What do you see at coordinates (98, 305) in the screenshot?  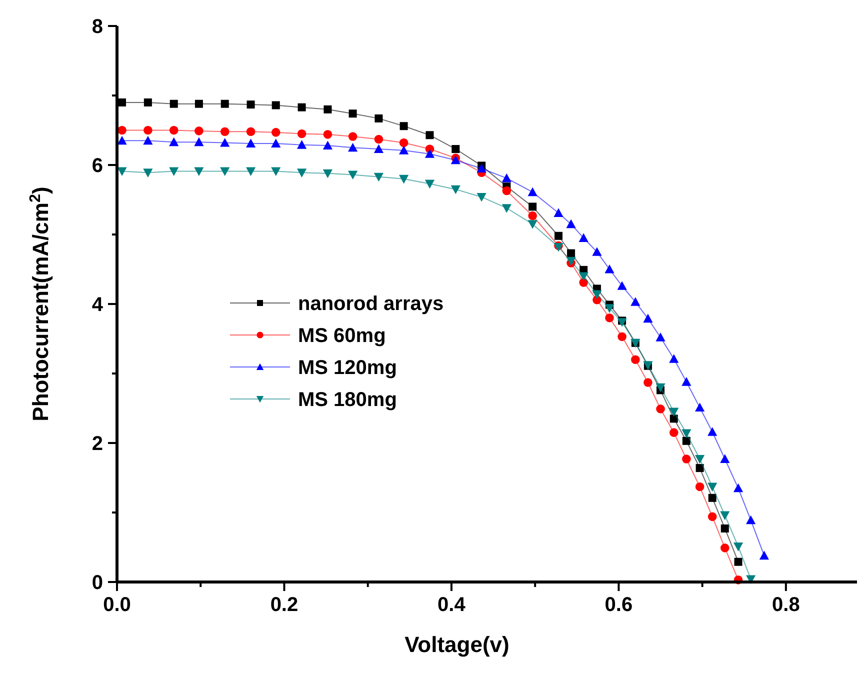 I see `y-tick-label: 4` at bounding box center [98, 305].